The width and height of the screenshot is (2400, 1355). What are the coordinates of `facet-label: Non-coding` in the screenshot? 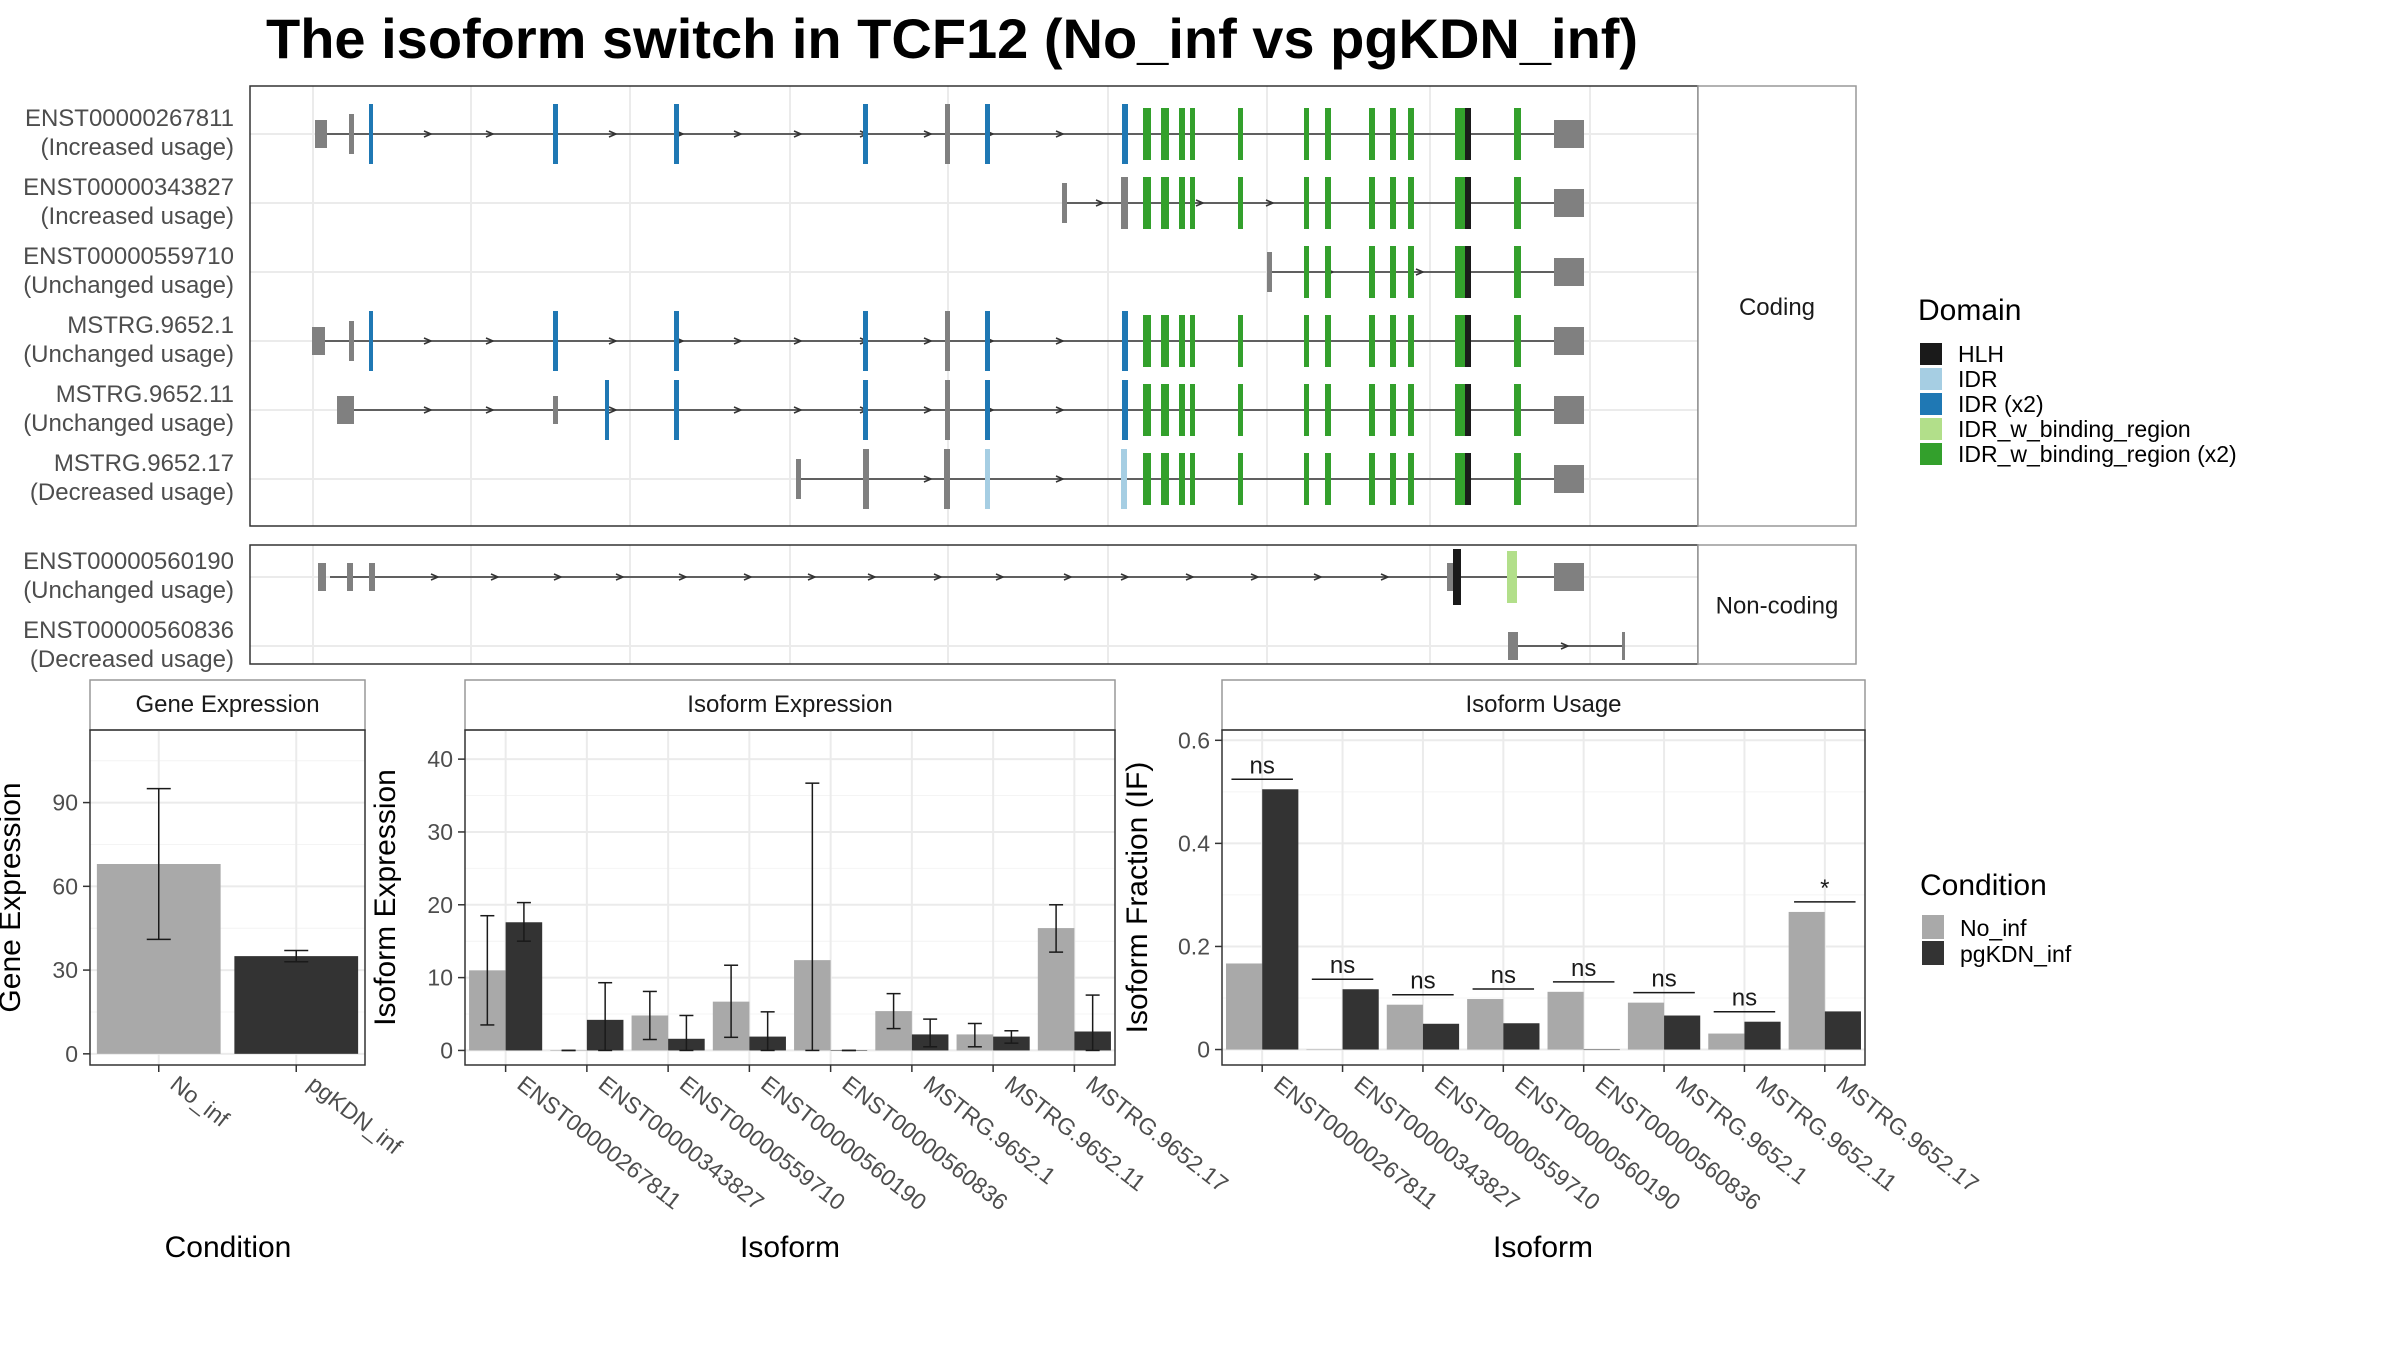 It's located at (1777, 606).